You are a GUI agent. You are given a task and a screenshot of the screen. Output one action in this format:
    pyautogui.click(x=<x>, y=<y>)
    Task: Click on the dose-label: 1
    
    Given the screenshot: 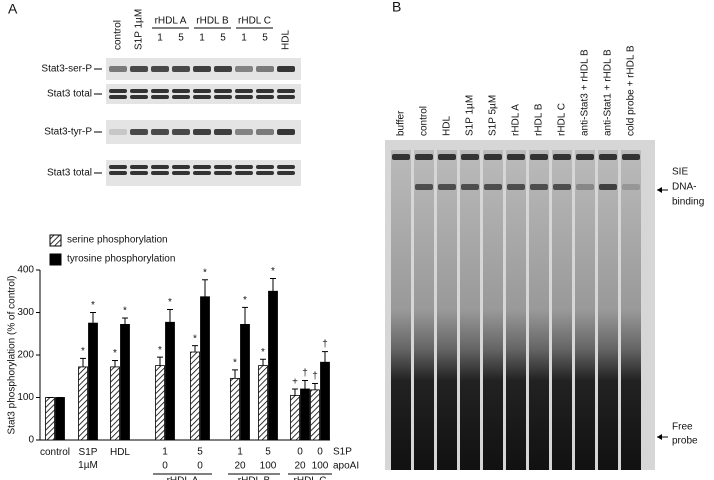 What is the action you would take?
    pyautogui.click(x=160, y=38)
    